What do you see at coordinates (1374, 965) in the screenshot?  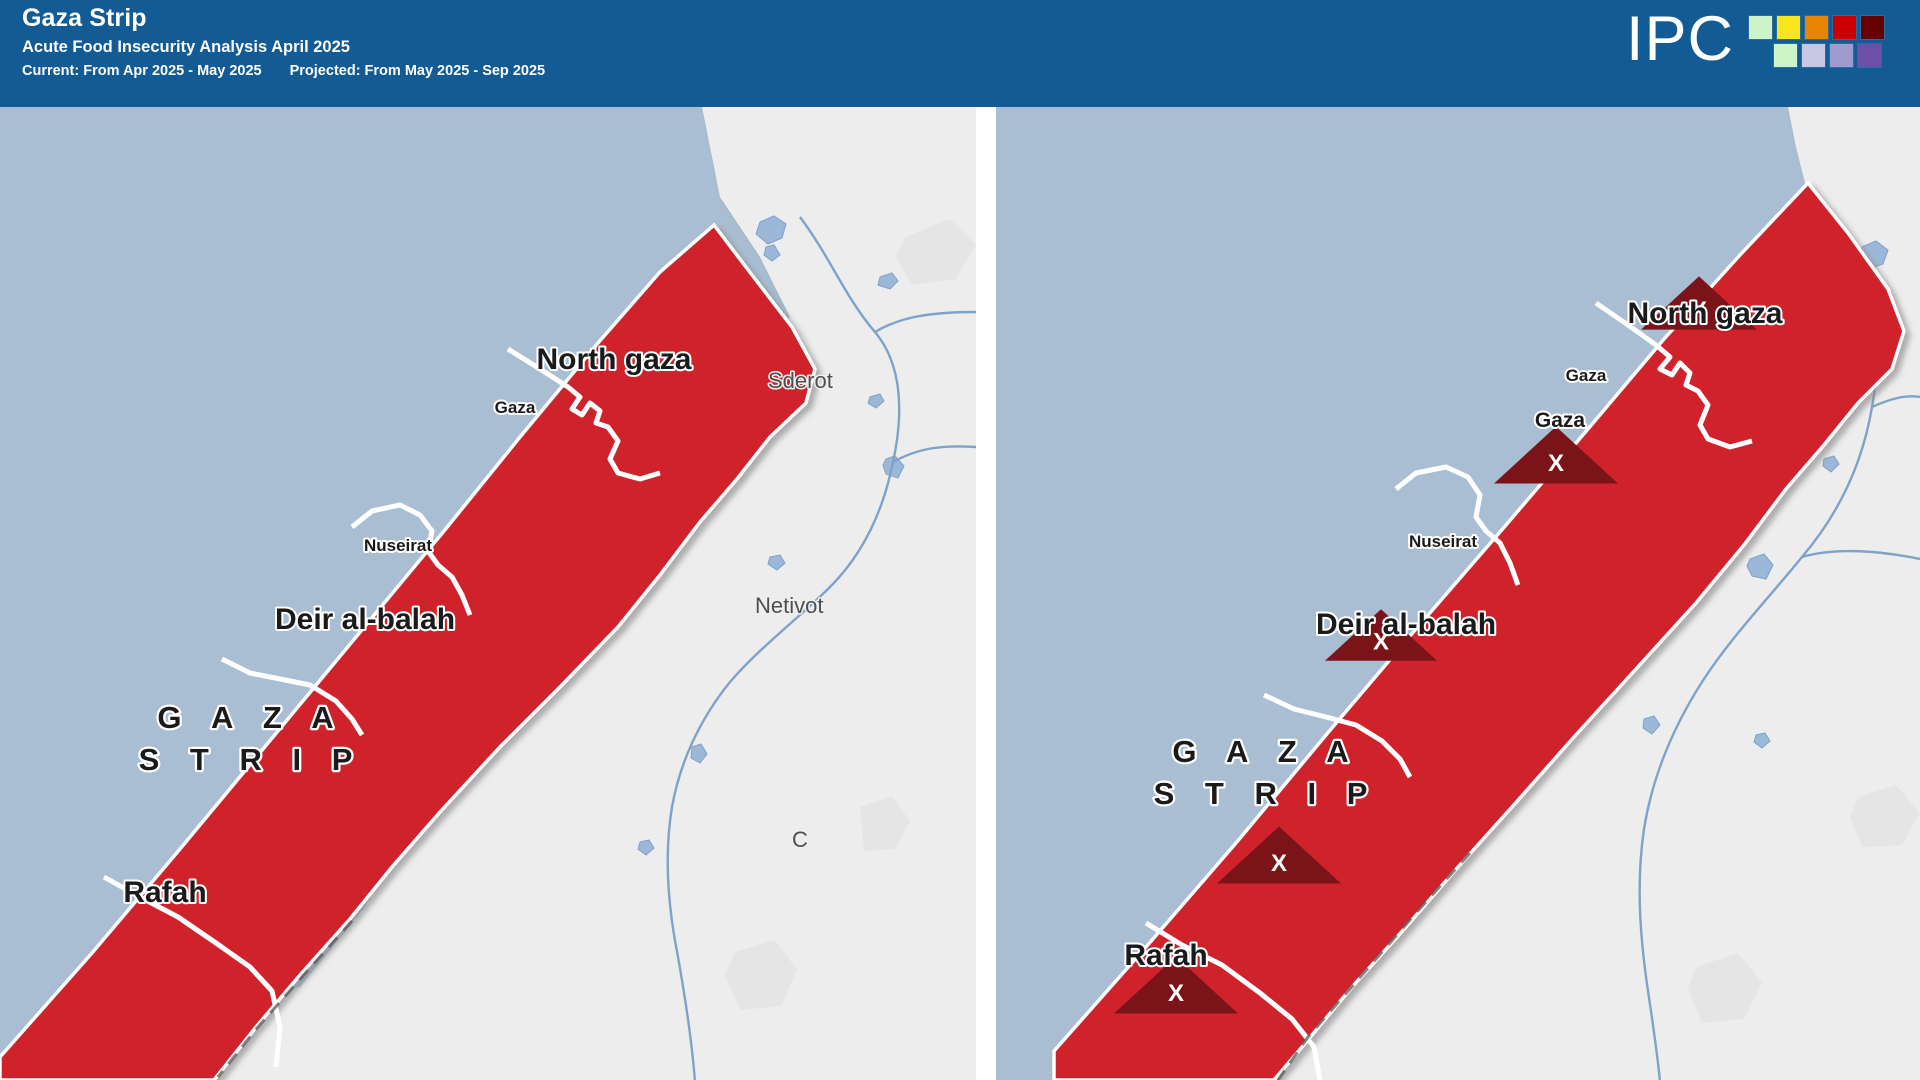 I see `armistice-dashed-line` at bounding box center [1374, 965].